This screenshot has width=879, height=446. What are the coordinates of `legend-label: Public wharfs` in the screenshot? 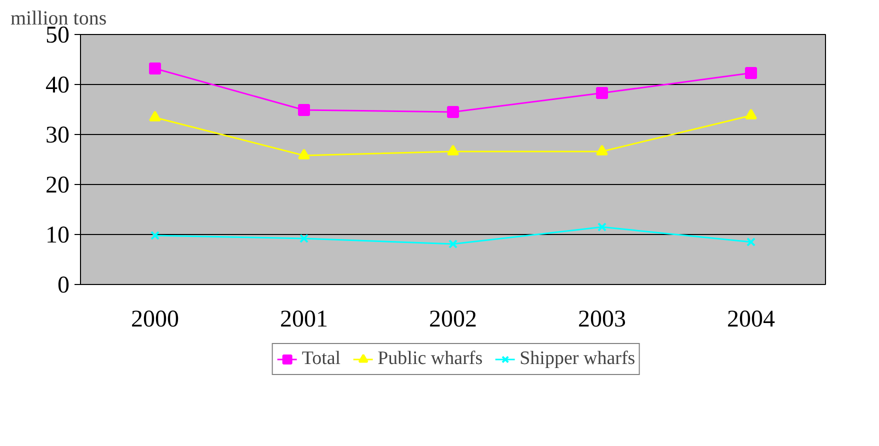 It's located at (430, 359).